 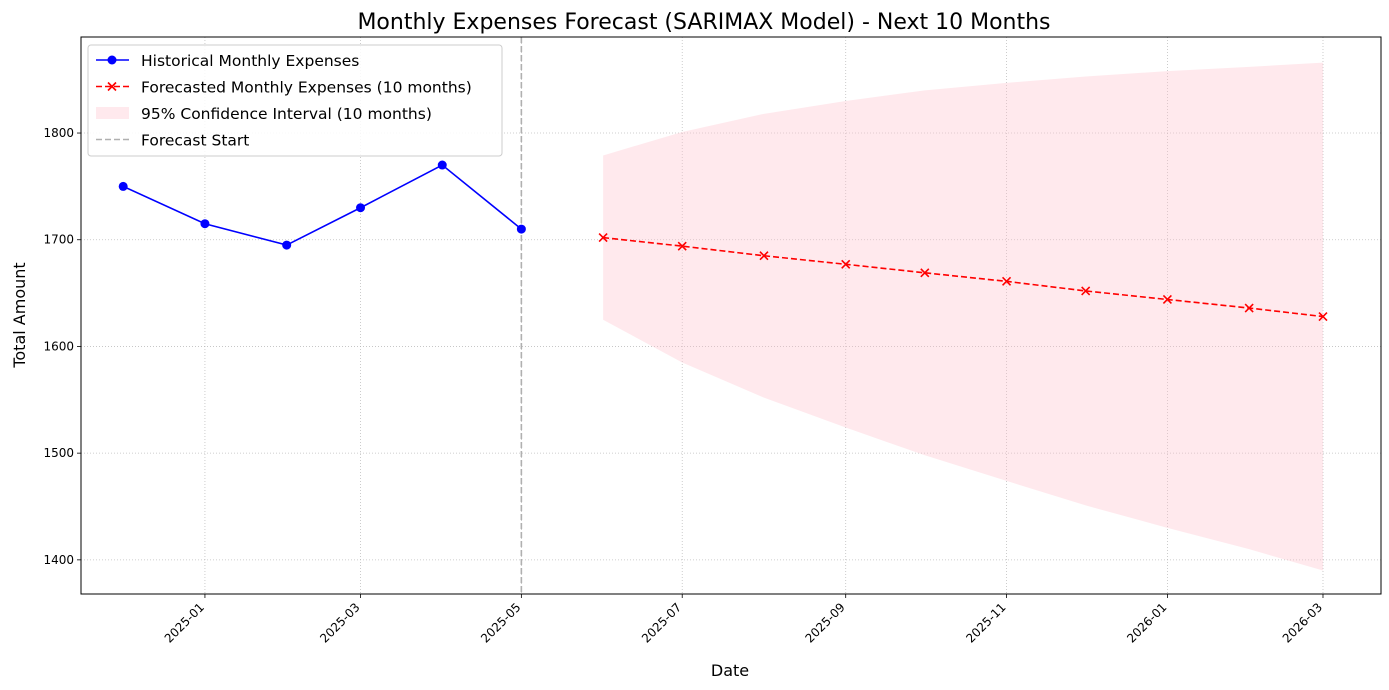 What do you see at coordinates (58, 346) in the screenshot?
I see `y-tick-label: 1600` at bounding box center [58, 346].